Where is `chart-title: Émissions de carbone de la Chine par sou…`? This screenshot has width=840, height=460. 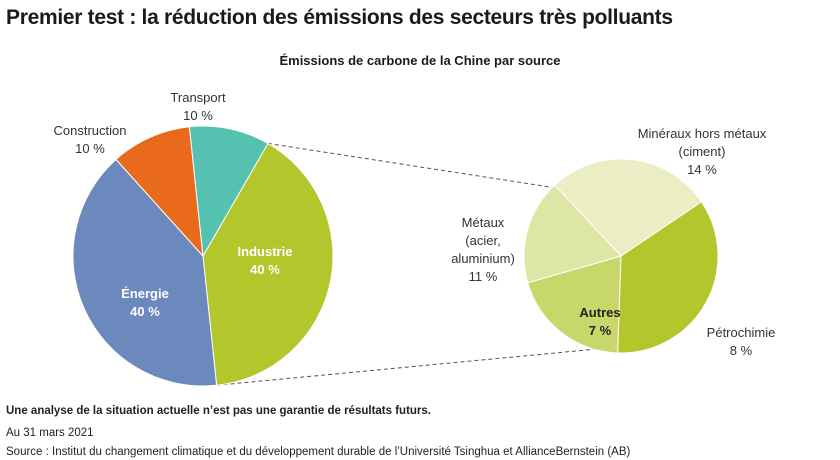
chart-title: Émissions de carbone de la Chine par sou… is located at coordinates (419, 60).